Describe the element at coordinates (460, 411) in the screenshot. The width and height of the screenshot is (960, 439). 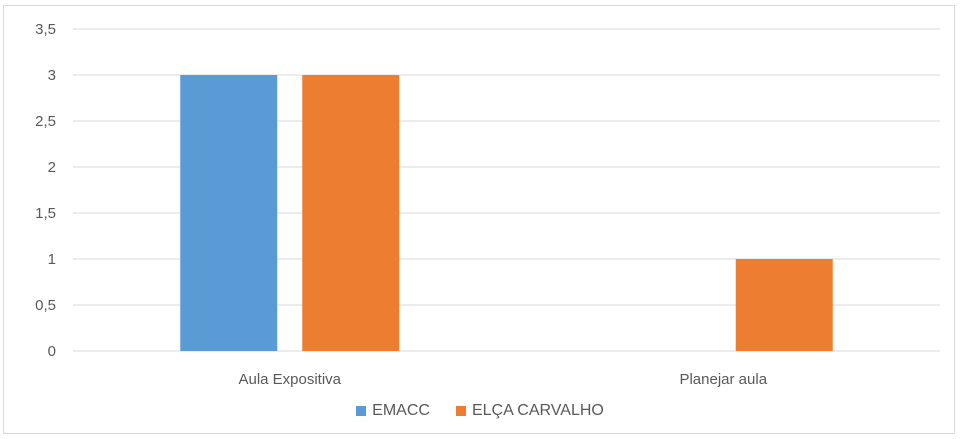
I see `legend-swatch-elca-carvalho` at that location.